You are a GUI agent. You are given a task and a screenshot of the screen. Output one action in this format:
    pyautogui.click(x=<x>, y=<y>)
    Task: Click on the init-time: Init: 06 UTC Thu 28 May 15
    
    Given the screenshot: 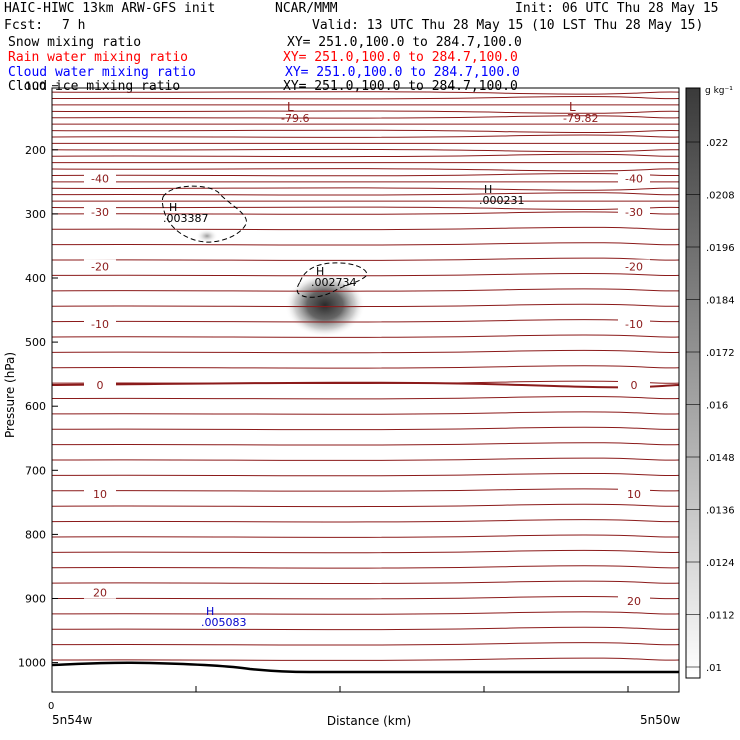 What is the action you would take?
    pyautogui.click(x=617, y=8)
    